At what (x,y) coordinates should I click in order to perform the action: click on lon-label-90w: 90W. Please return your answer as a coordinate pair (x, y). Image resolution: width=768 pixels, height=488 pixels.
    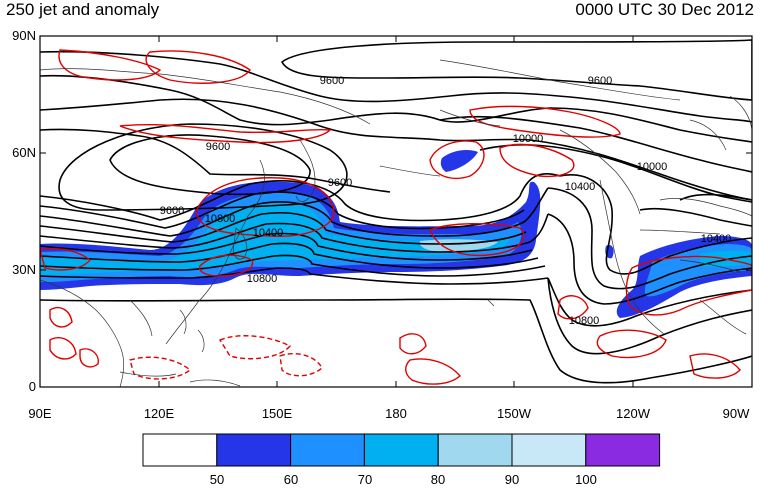
    Looking at the image, I should click on (736, 413).